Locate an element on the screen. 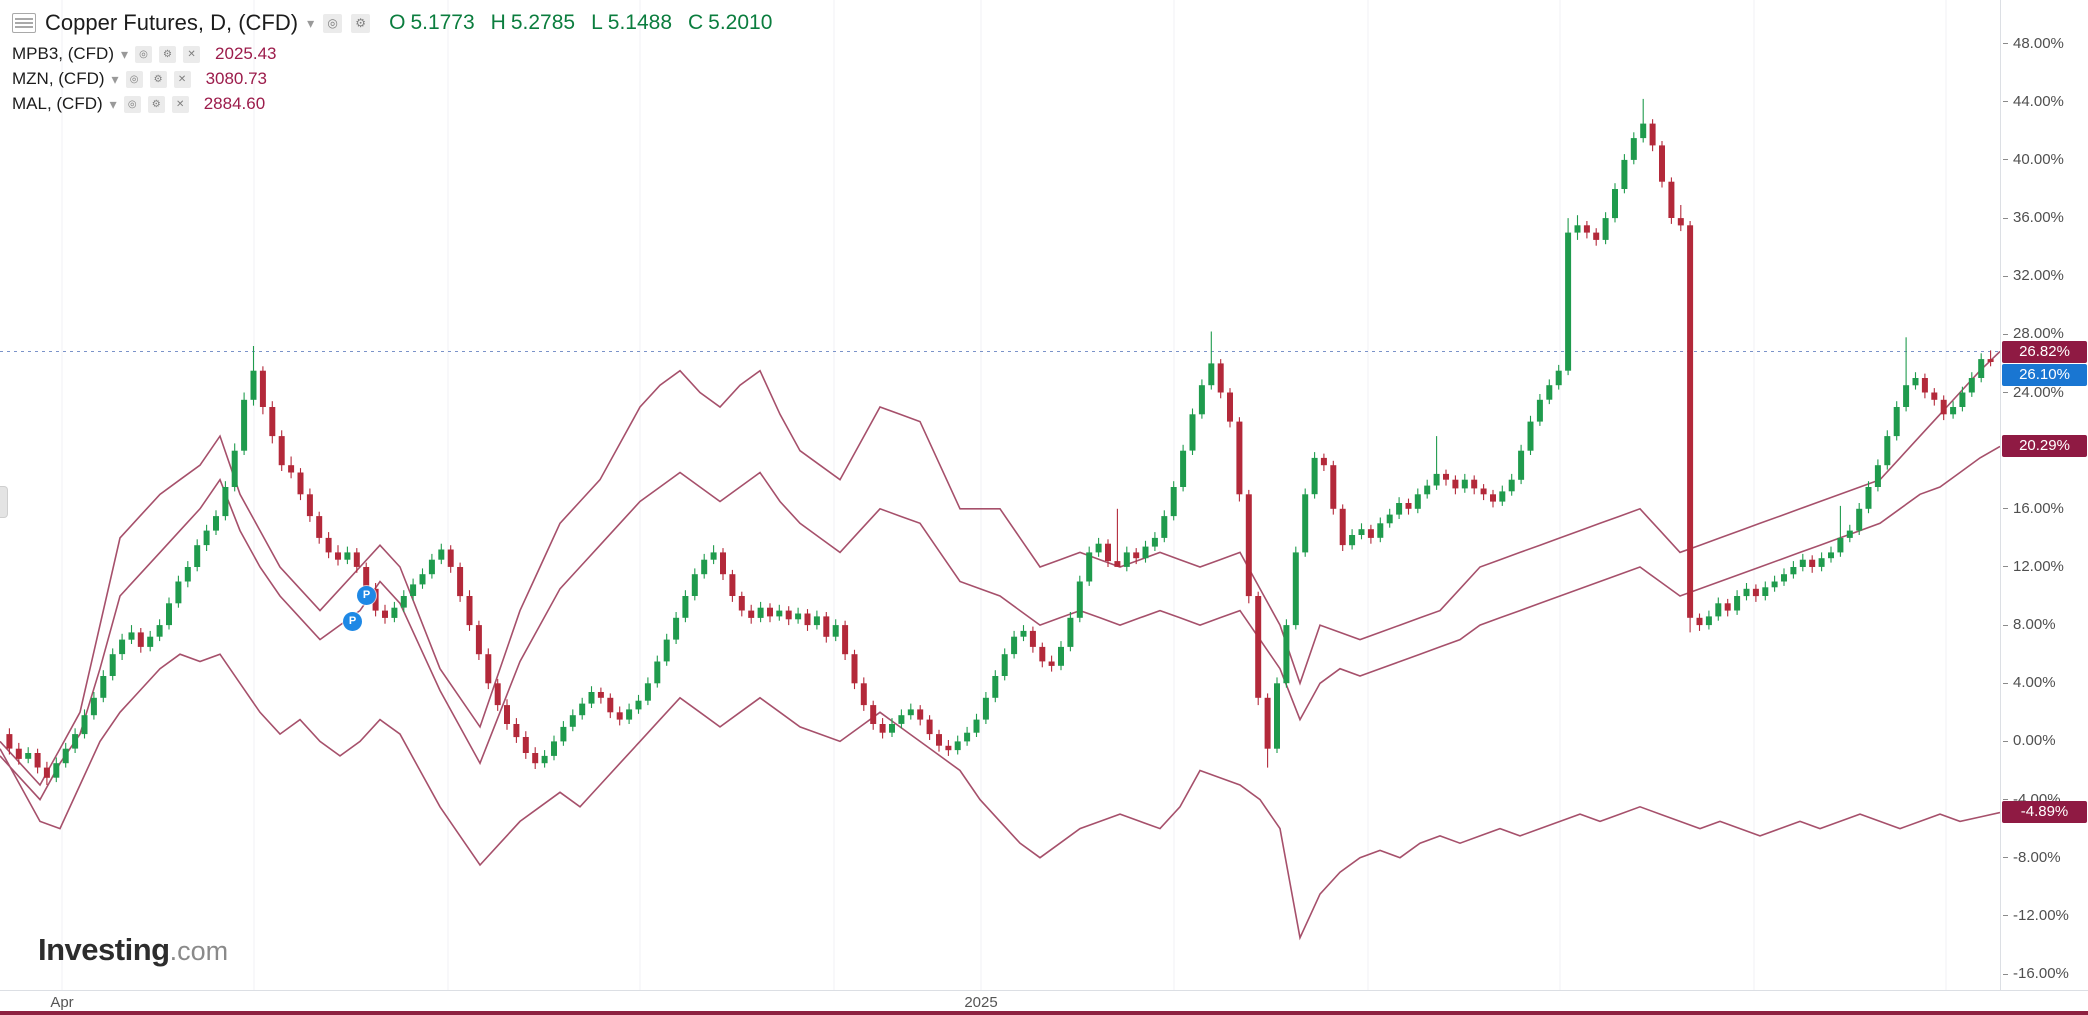  side-toolbar-handle is located at coordinates (4, 502).